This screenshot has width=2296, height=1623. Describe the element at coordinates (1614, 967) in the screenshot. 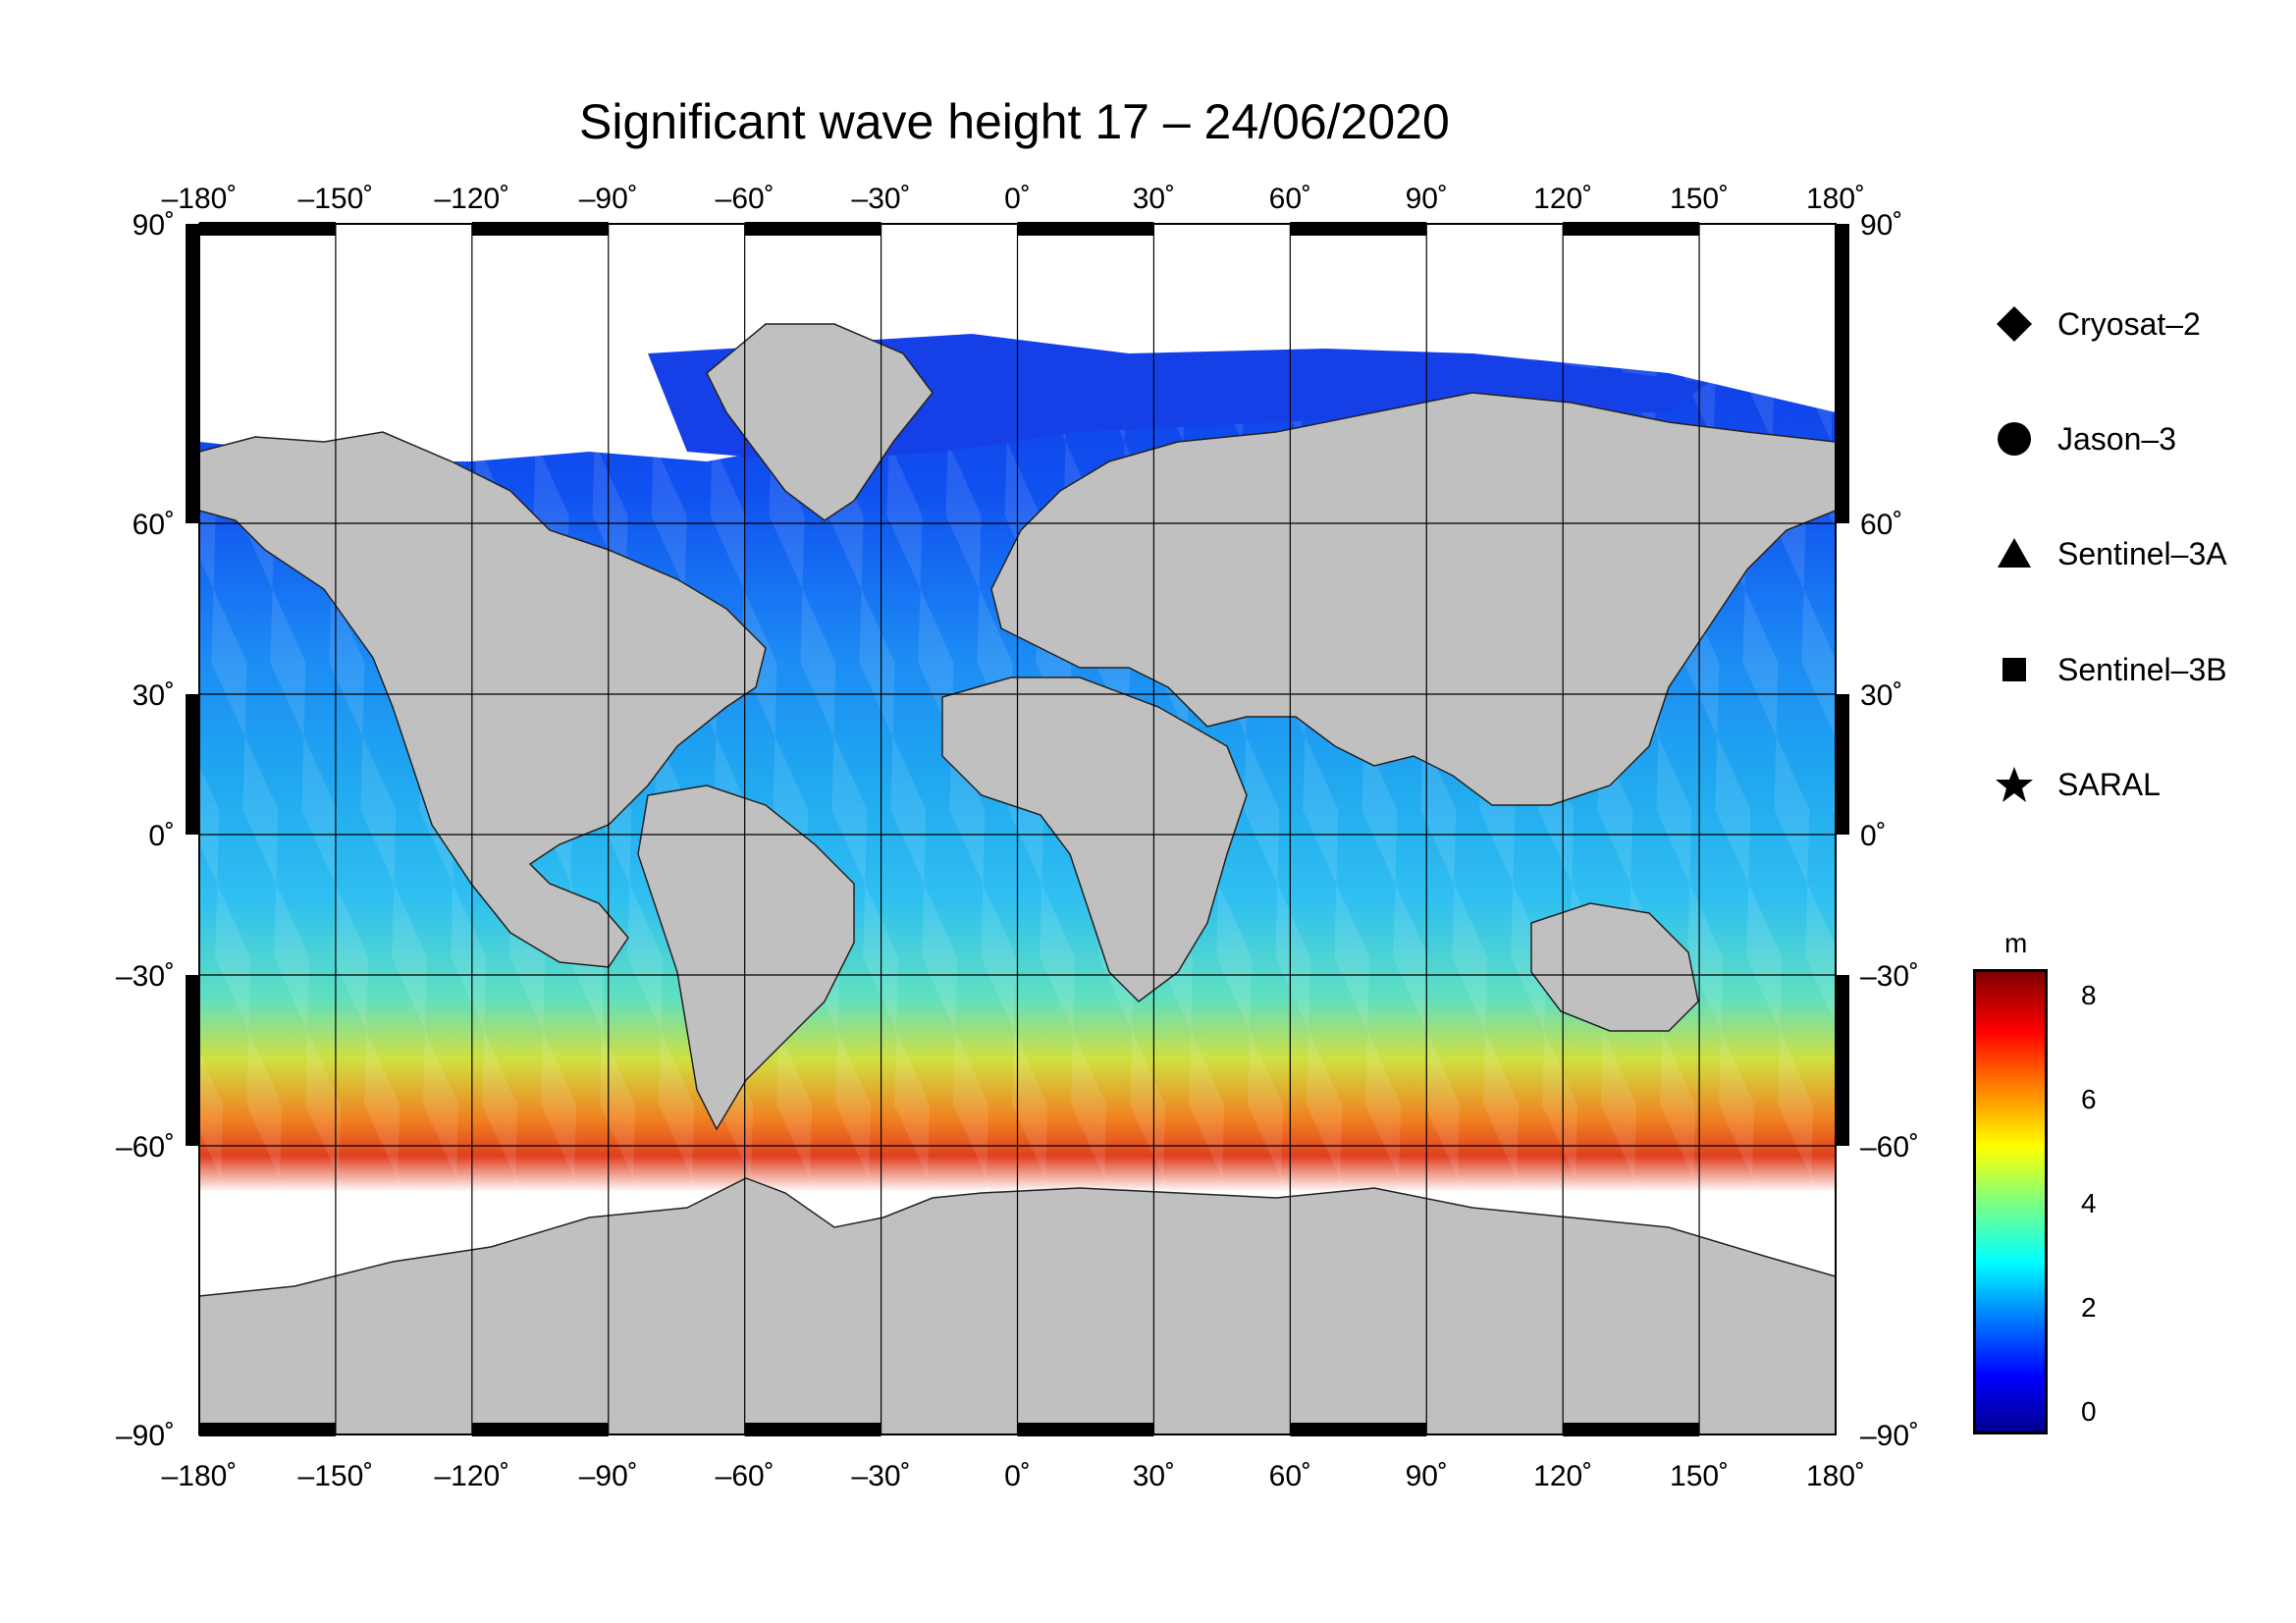

I see `australia` at that location.